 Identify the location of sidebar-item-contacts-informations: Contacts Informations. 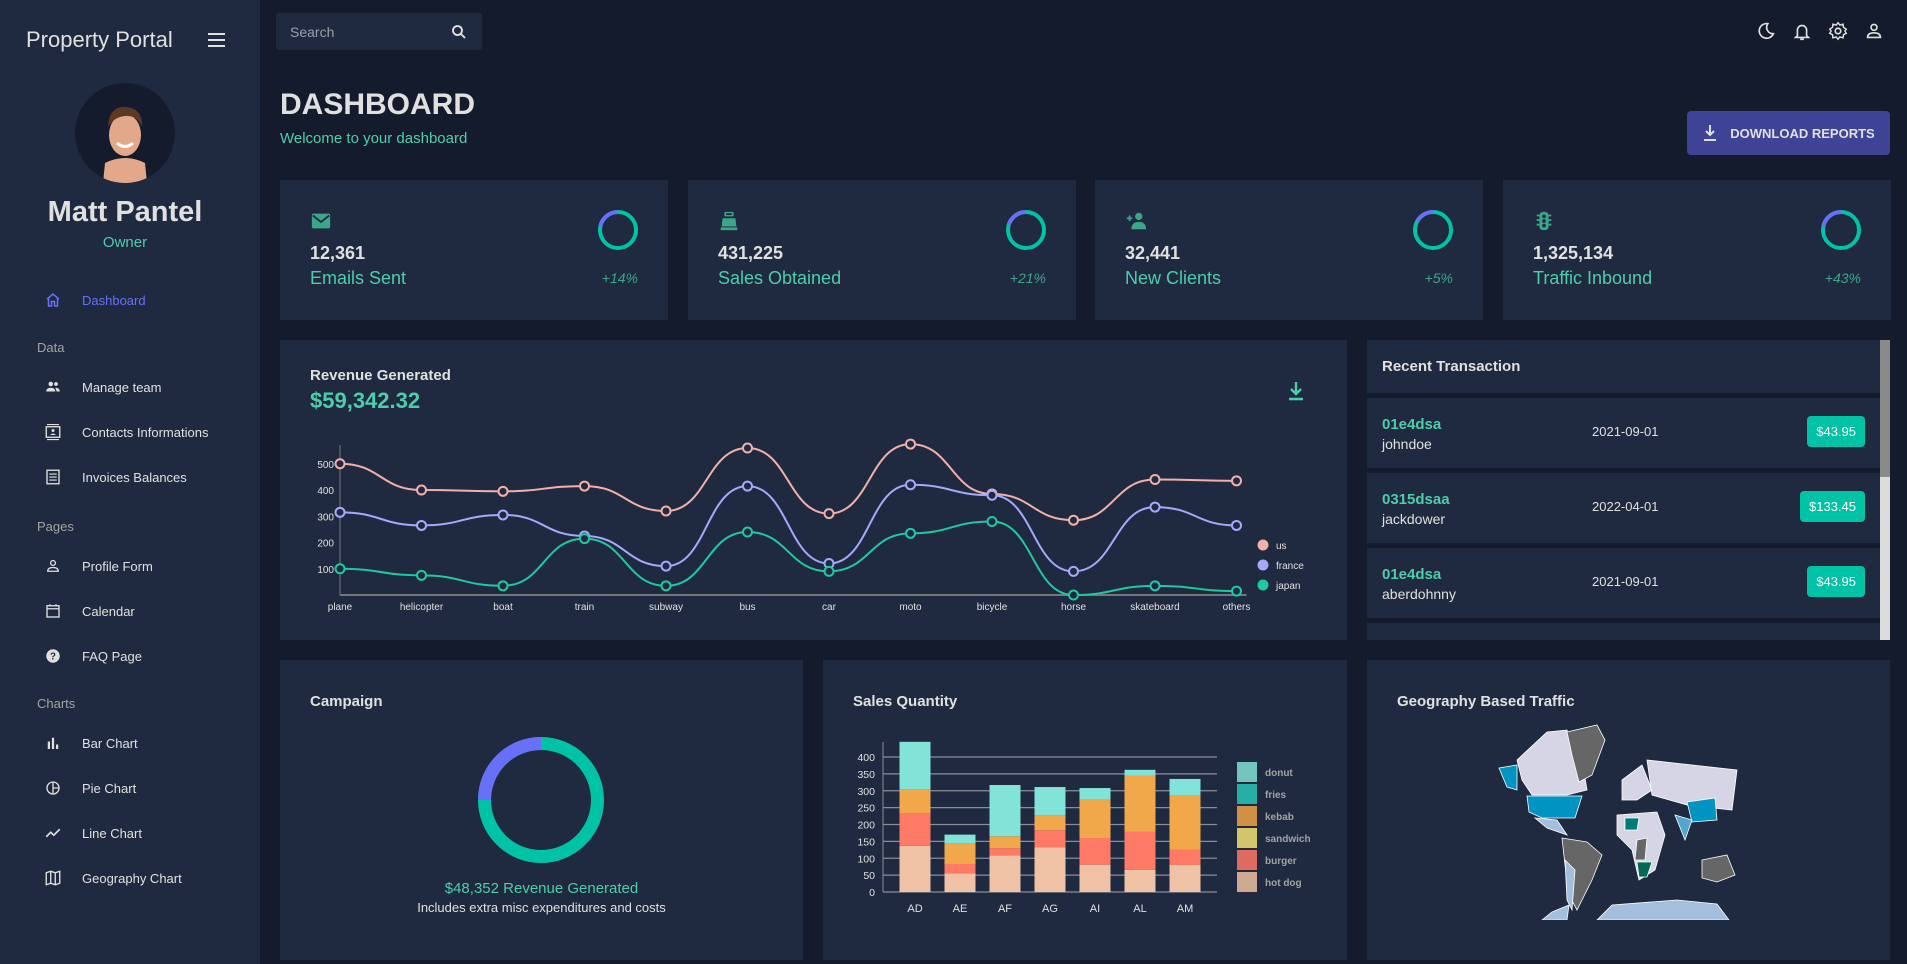
(126, 432).